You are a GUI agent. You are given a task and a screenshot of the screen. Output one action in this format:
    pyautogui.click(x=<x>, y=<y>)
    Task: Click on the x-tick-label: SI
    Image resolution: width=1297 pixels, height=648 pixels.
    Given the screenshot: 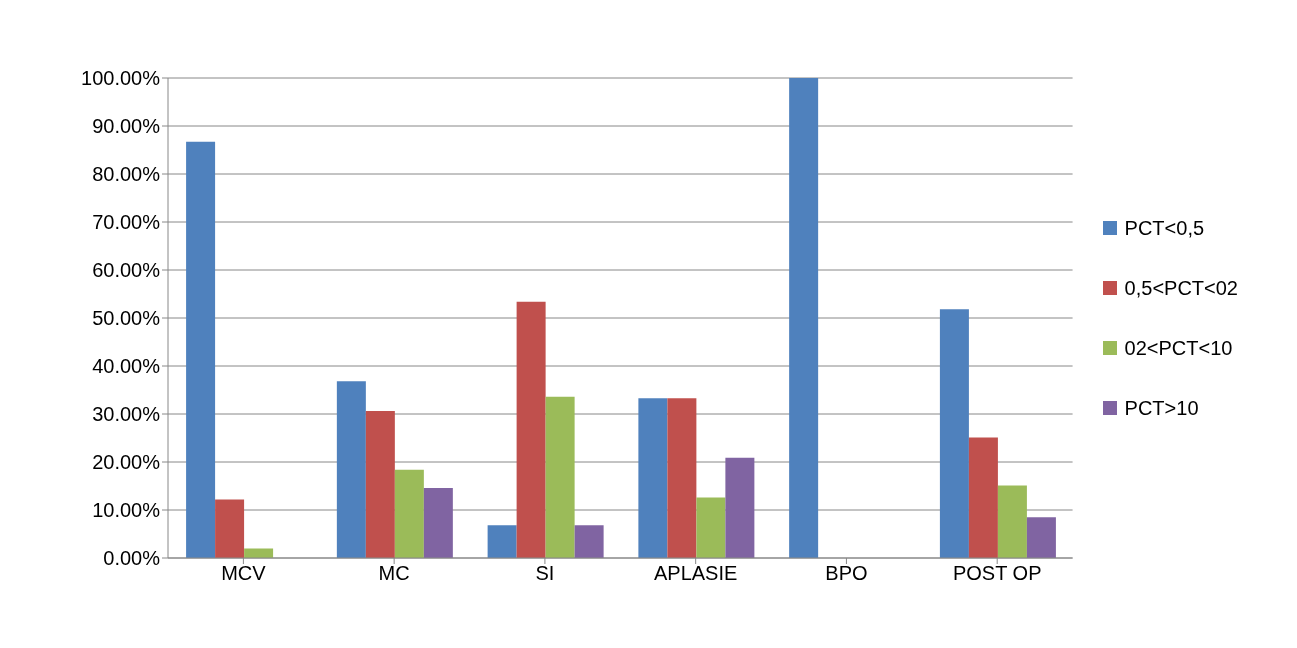 What is the action you would take?
    pyautogui.click(x=545, y=573)
    